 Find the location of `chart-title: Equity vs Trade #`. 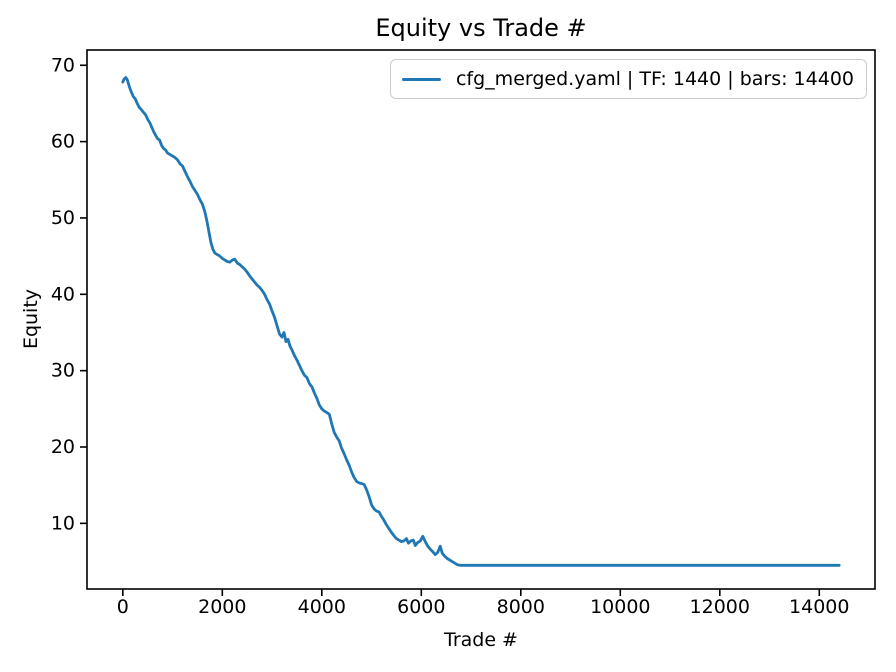

chart-title: Equity vs Trade # is located at coordinates (481, 28).